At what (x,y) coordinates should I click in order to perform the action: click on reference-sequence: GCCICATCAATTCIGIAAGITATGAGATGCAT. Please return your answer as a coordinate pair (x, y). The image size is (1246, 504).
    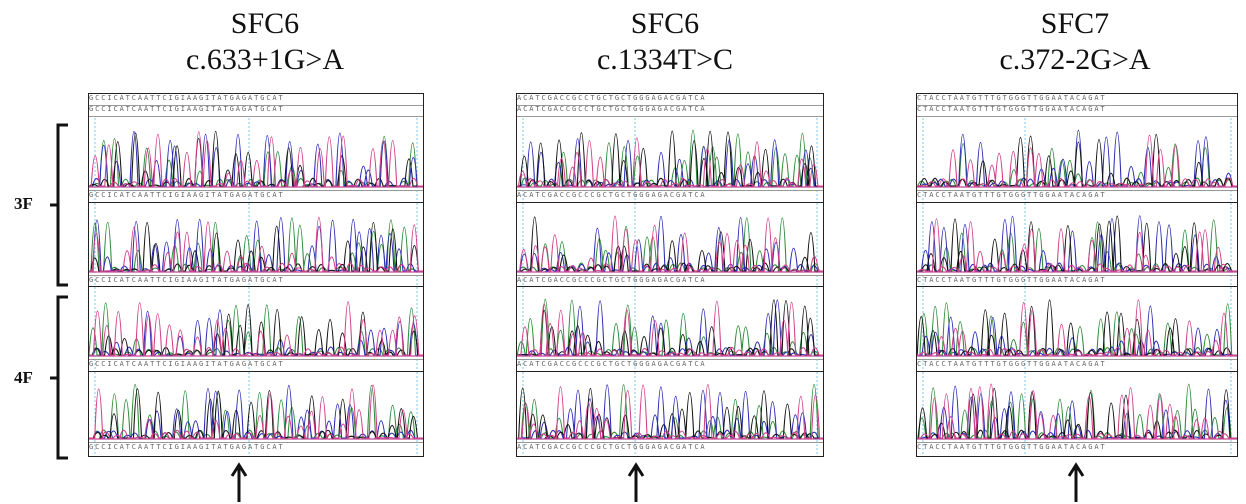
    Looking at the image, I should click on (256, 100).